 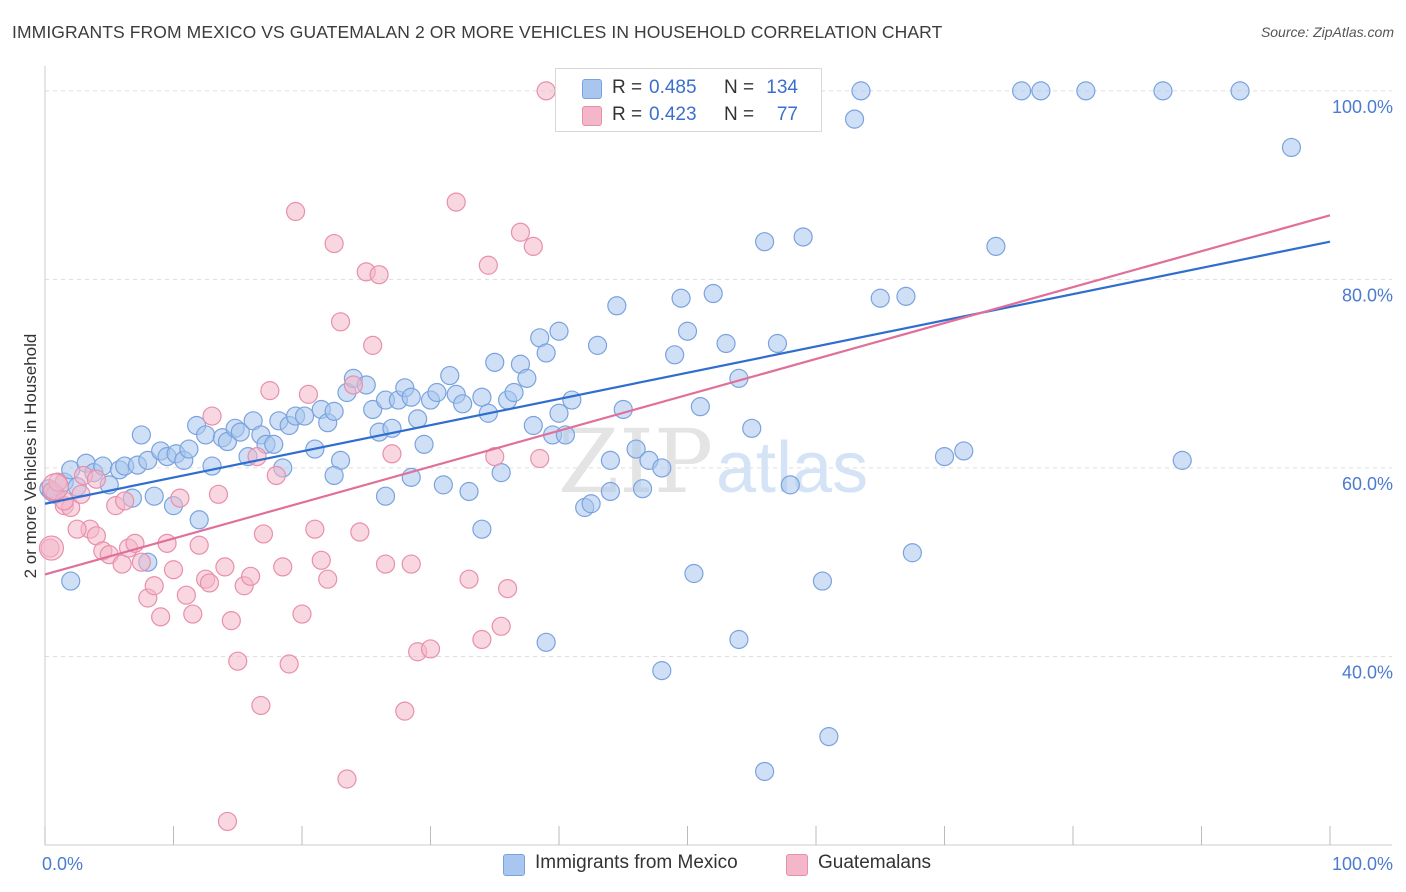 What do you see at coordinates (1367, 295) in the screenshot?
I see `y-tick-label: 80.0%` at bounding box center [1367, 295].